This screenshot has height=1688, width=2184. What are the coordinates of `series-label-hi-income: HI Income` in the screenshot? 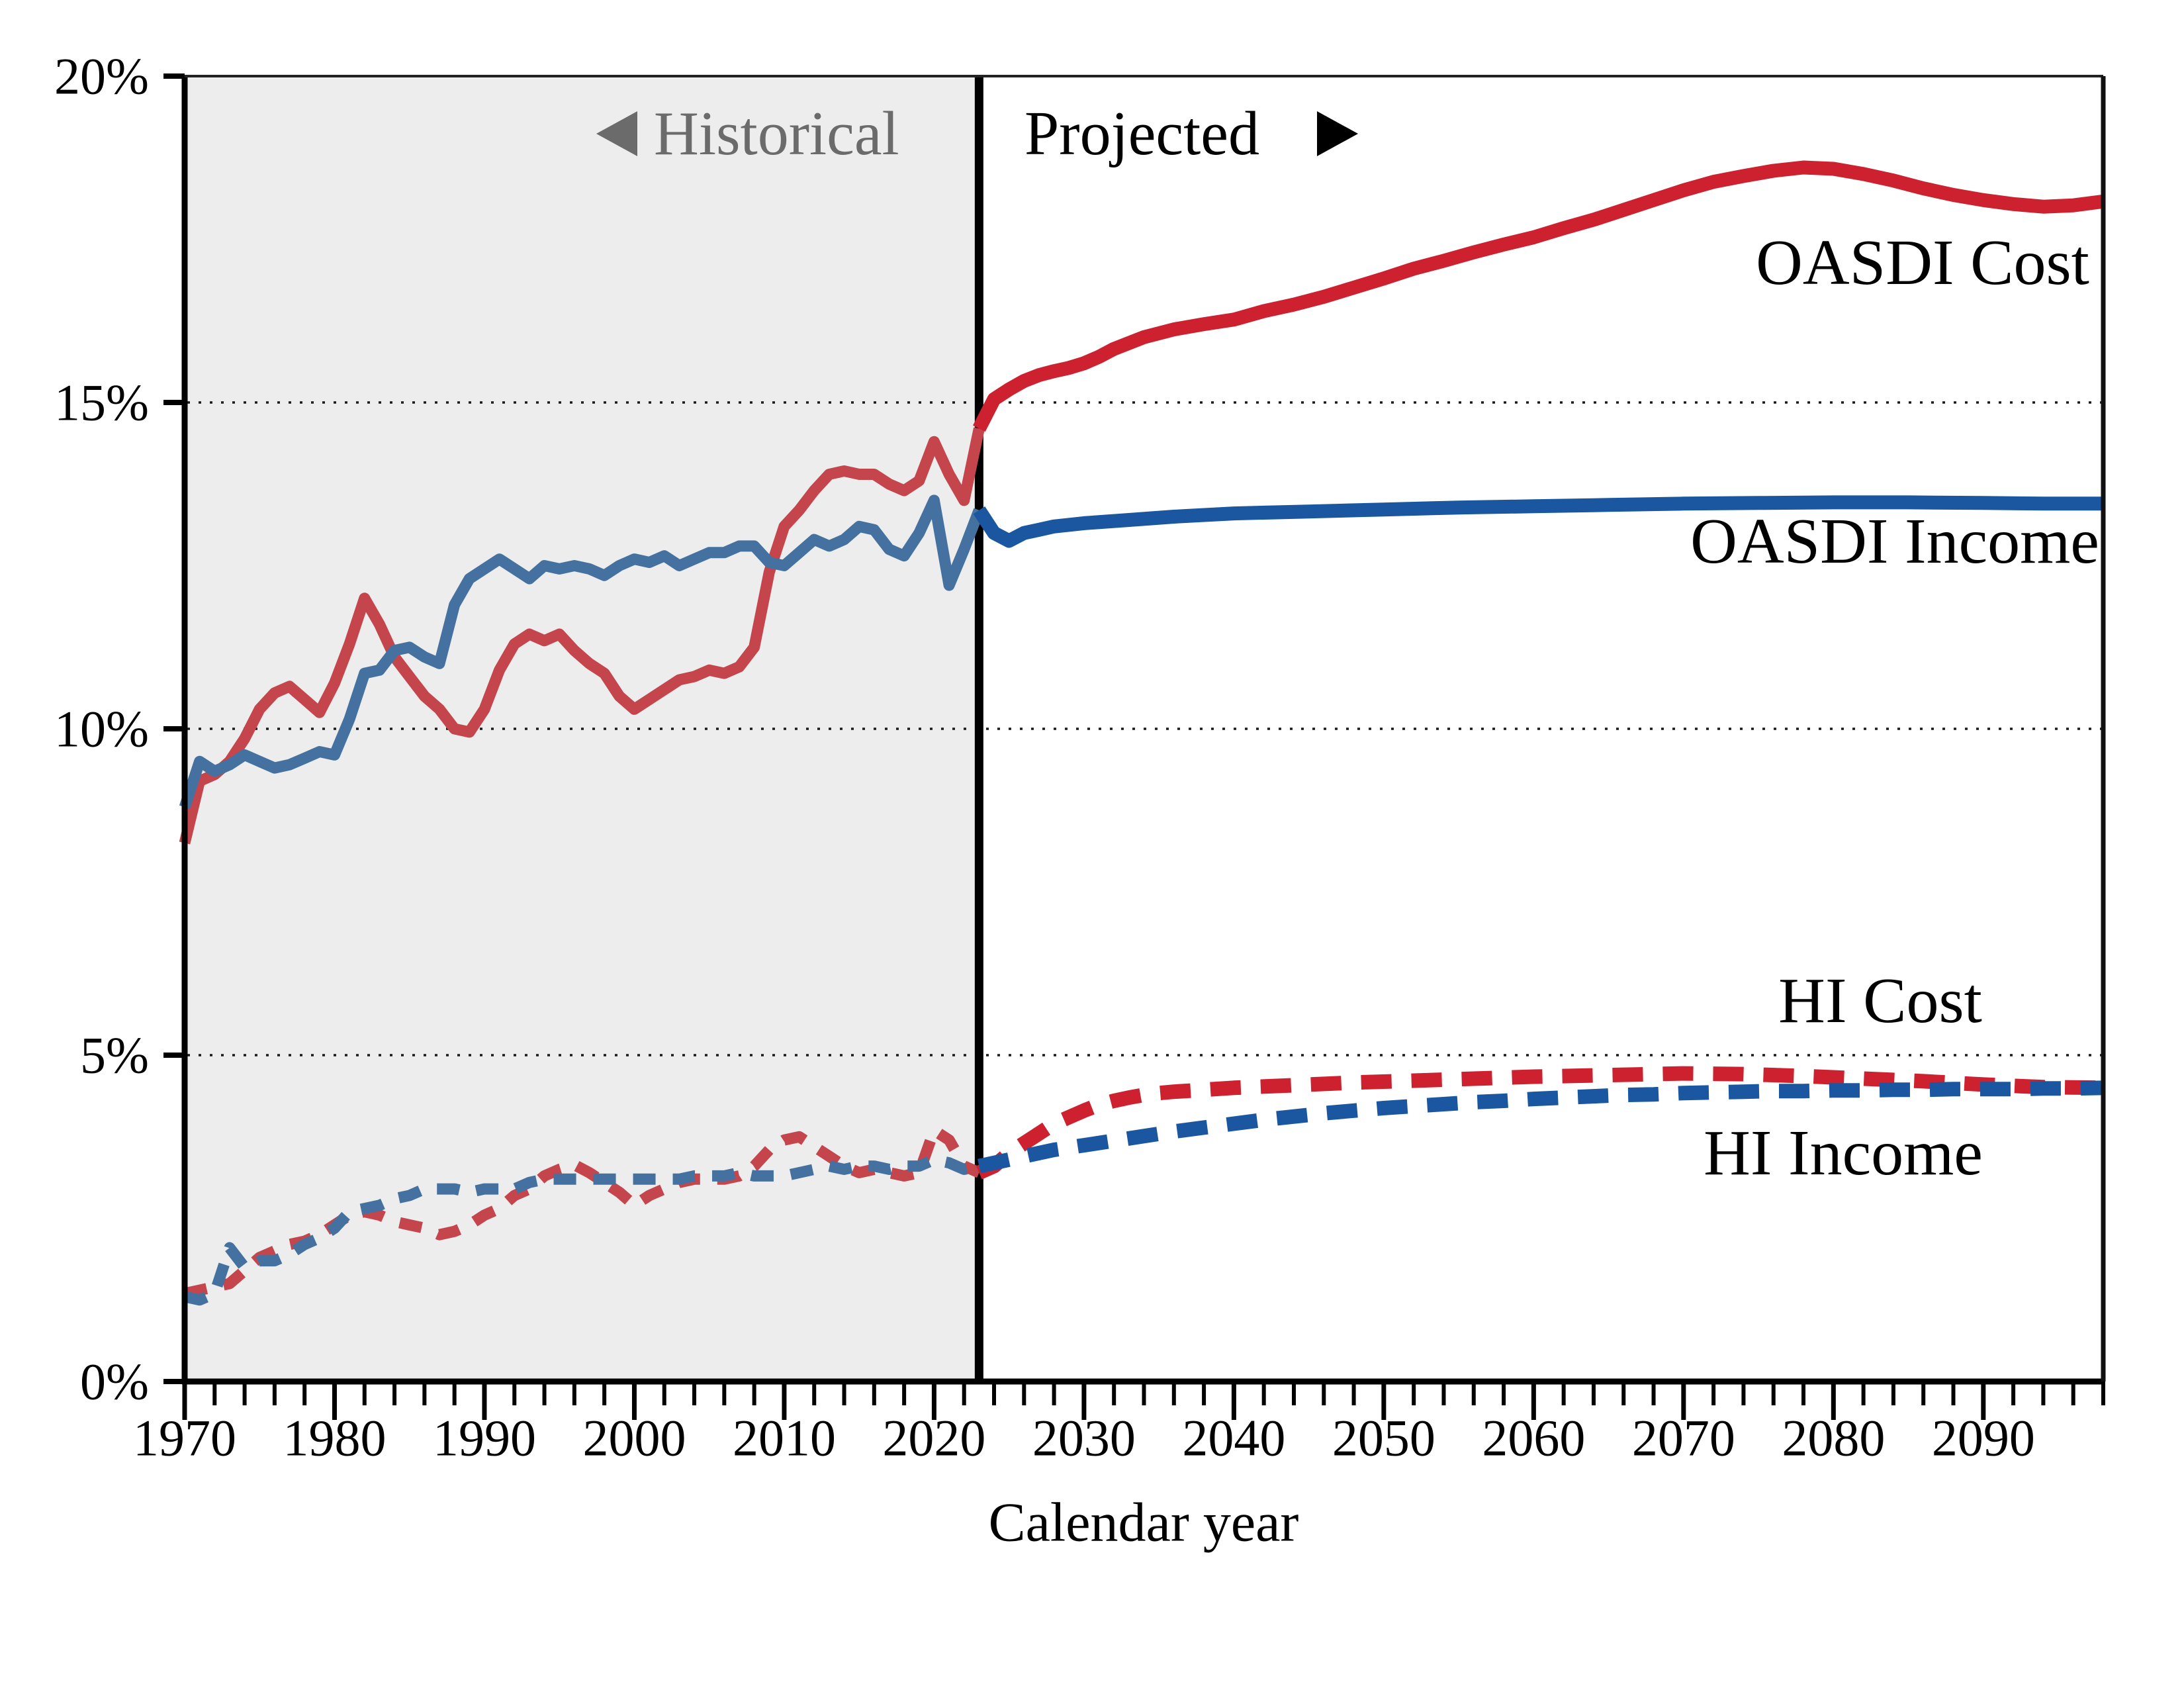 It's located at (1843, 1153).